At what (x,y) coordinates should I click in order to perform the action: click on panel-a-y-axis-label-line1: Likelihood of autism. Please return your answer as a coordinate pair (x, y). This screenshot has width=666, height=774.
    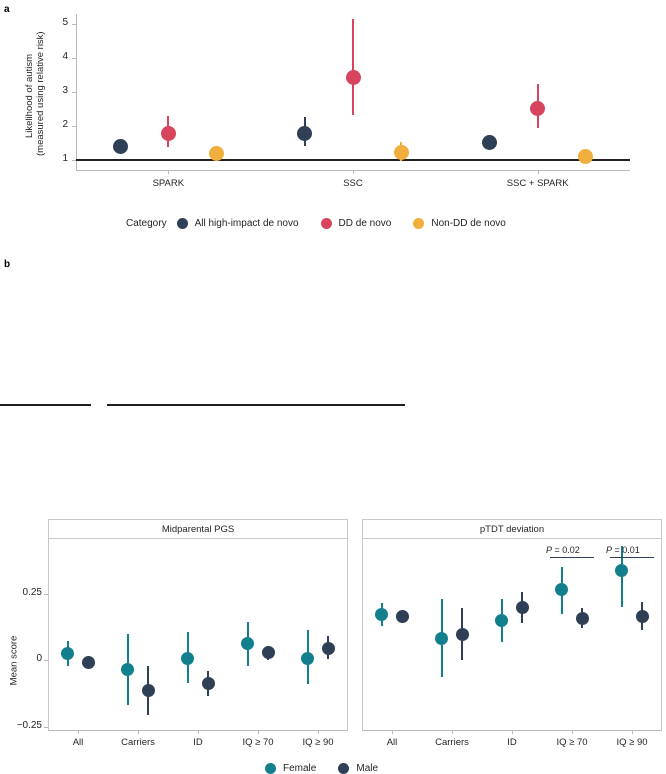
    Looking at the image, I should click on (29, 96).